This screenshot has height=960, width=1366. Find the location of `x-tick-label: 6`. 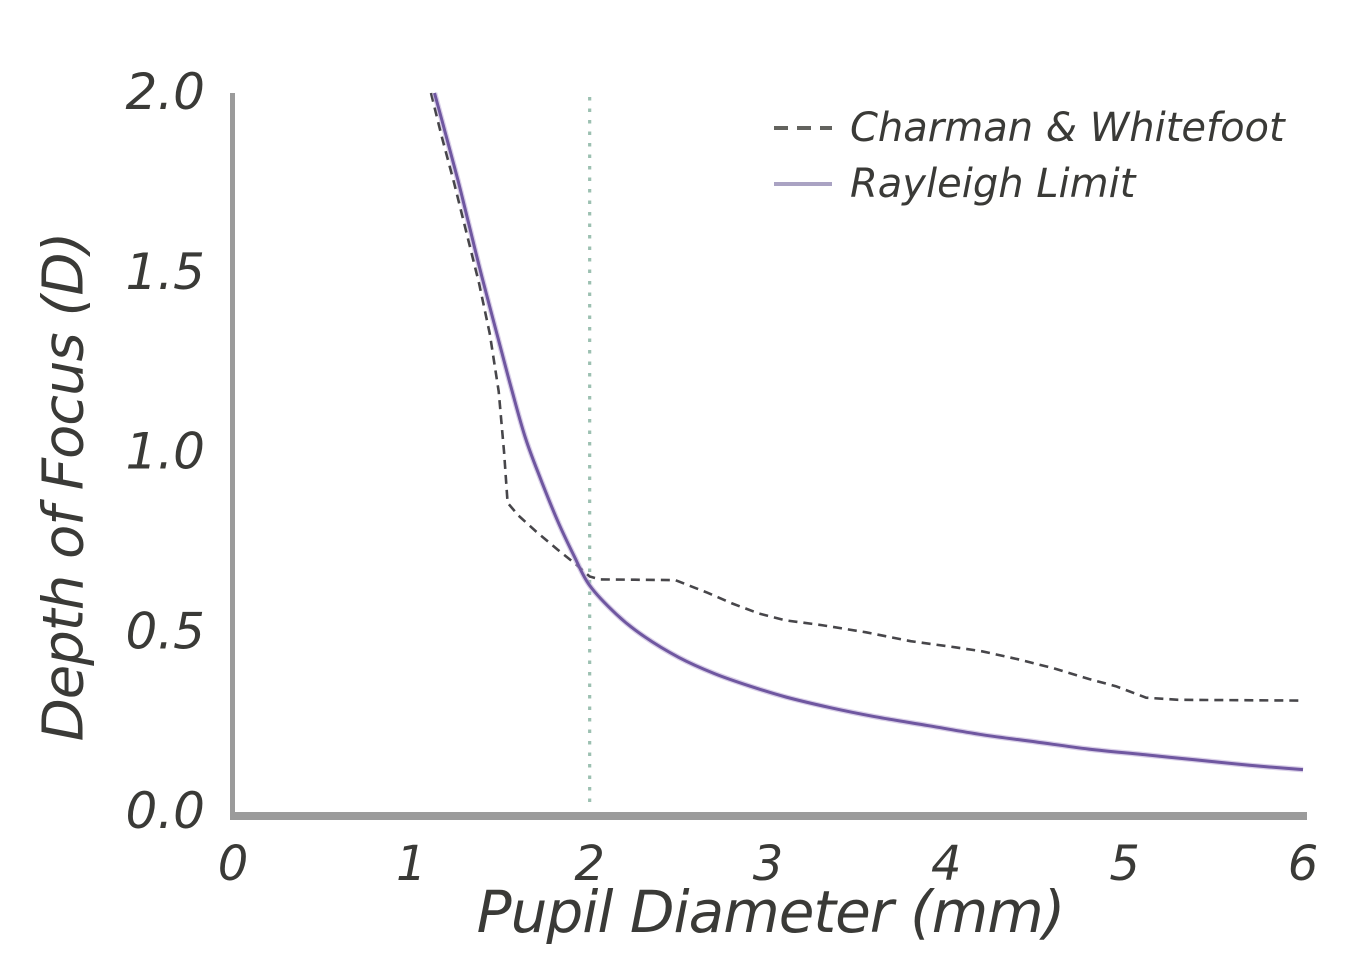

x-tick-label: 6 is located at coordinates (1303, 864).